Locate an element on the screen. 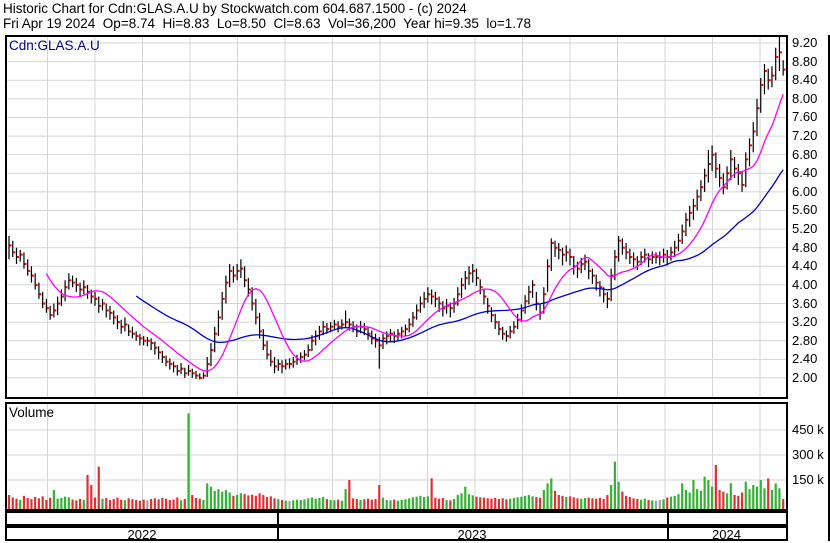 The image size is (830, 543). price-tick-label: 8.40 is located at coordinates (805, 80).